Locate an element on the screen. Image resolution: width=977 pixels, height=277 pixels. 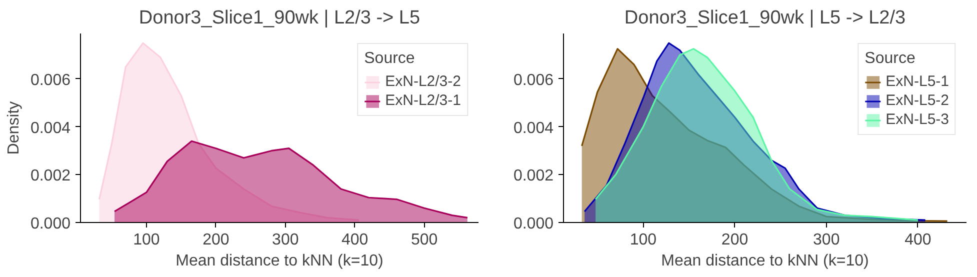
chart-title: Donor3_Slice1_90wk | L2/3 -> L5 is located at coordinates (279, 18).